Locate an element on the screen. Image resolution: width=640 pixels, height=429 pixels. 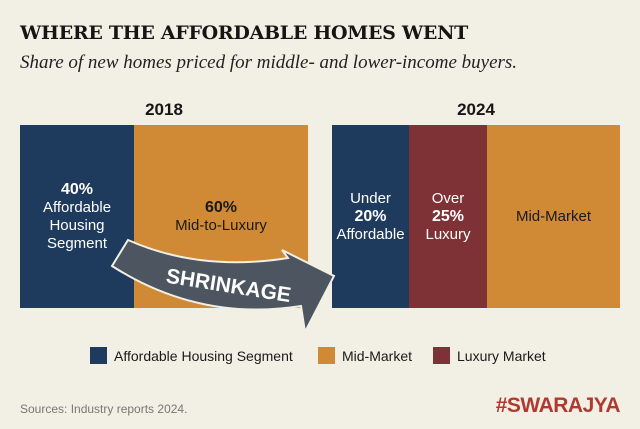
bar-2024-luxury: Over 25% Luxury is located at coordinates (448, 216).